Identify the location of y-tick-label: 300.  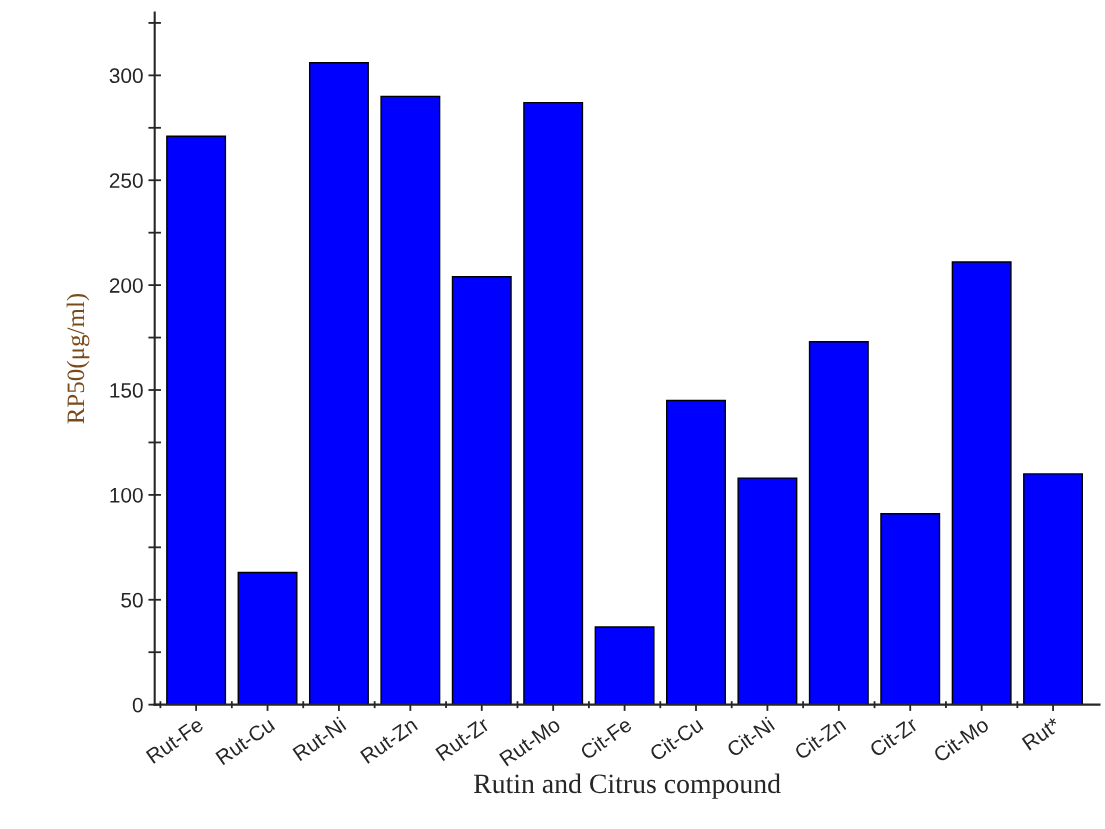
(126, 76).